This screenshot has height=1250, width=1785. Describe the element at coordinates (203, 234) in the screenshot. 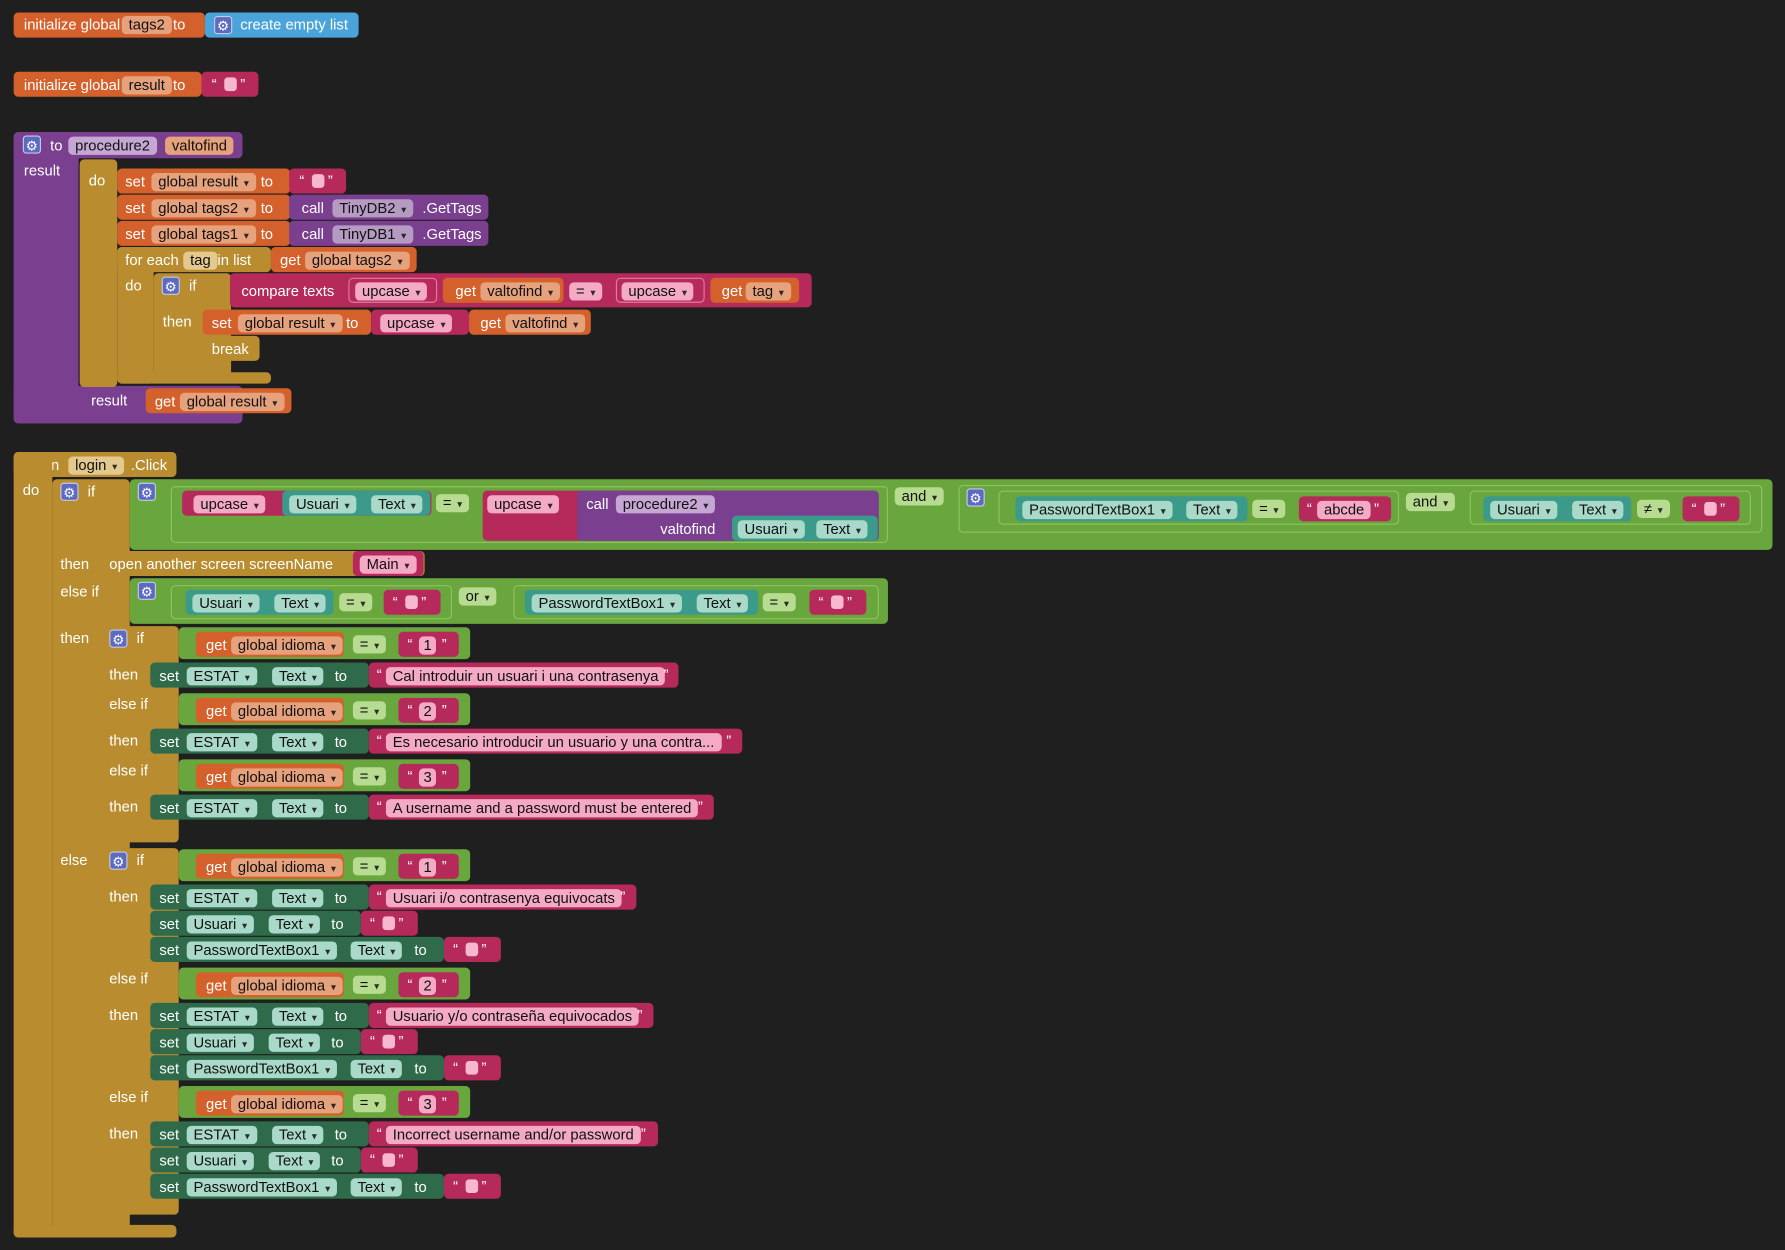

I see `variable-dropdown: global tags1` at that location.